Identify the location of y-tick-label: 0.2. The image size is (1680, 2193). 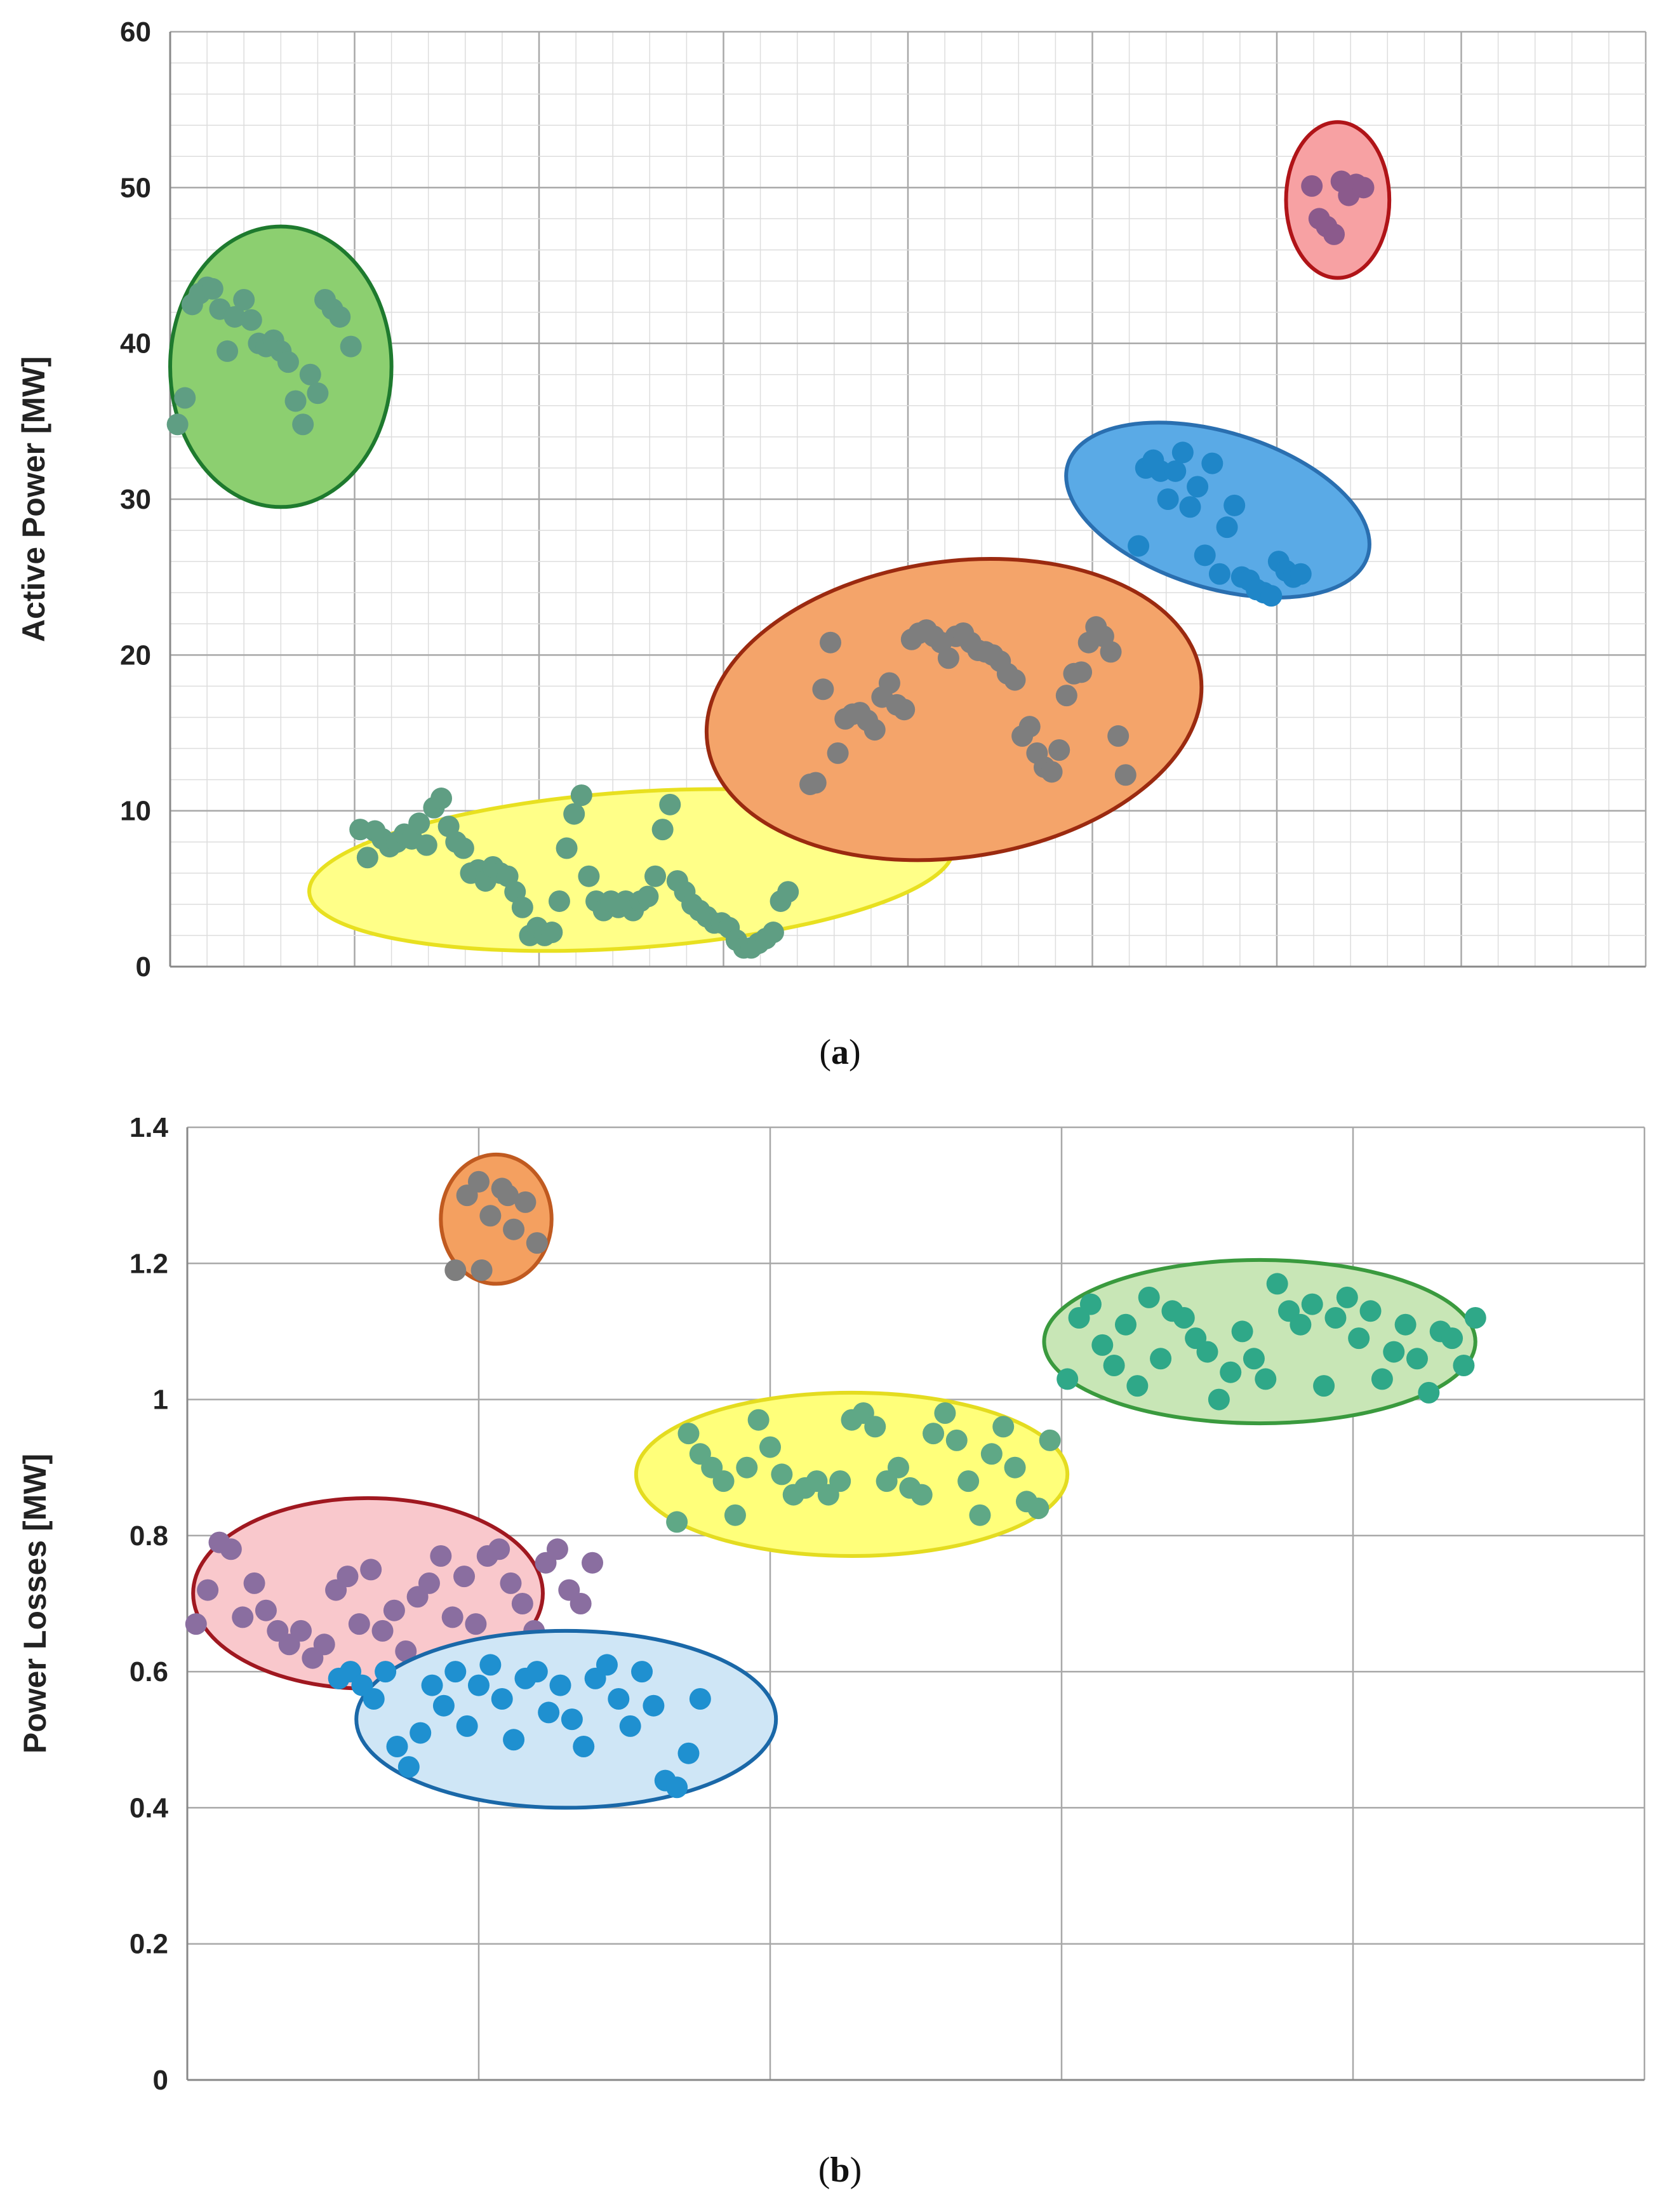
(149, 1944).